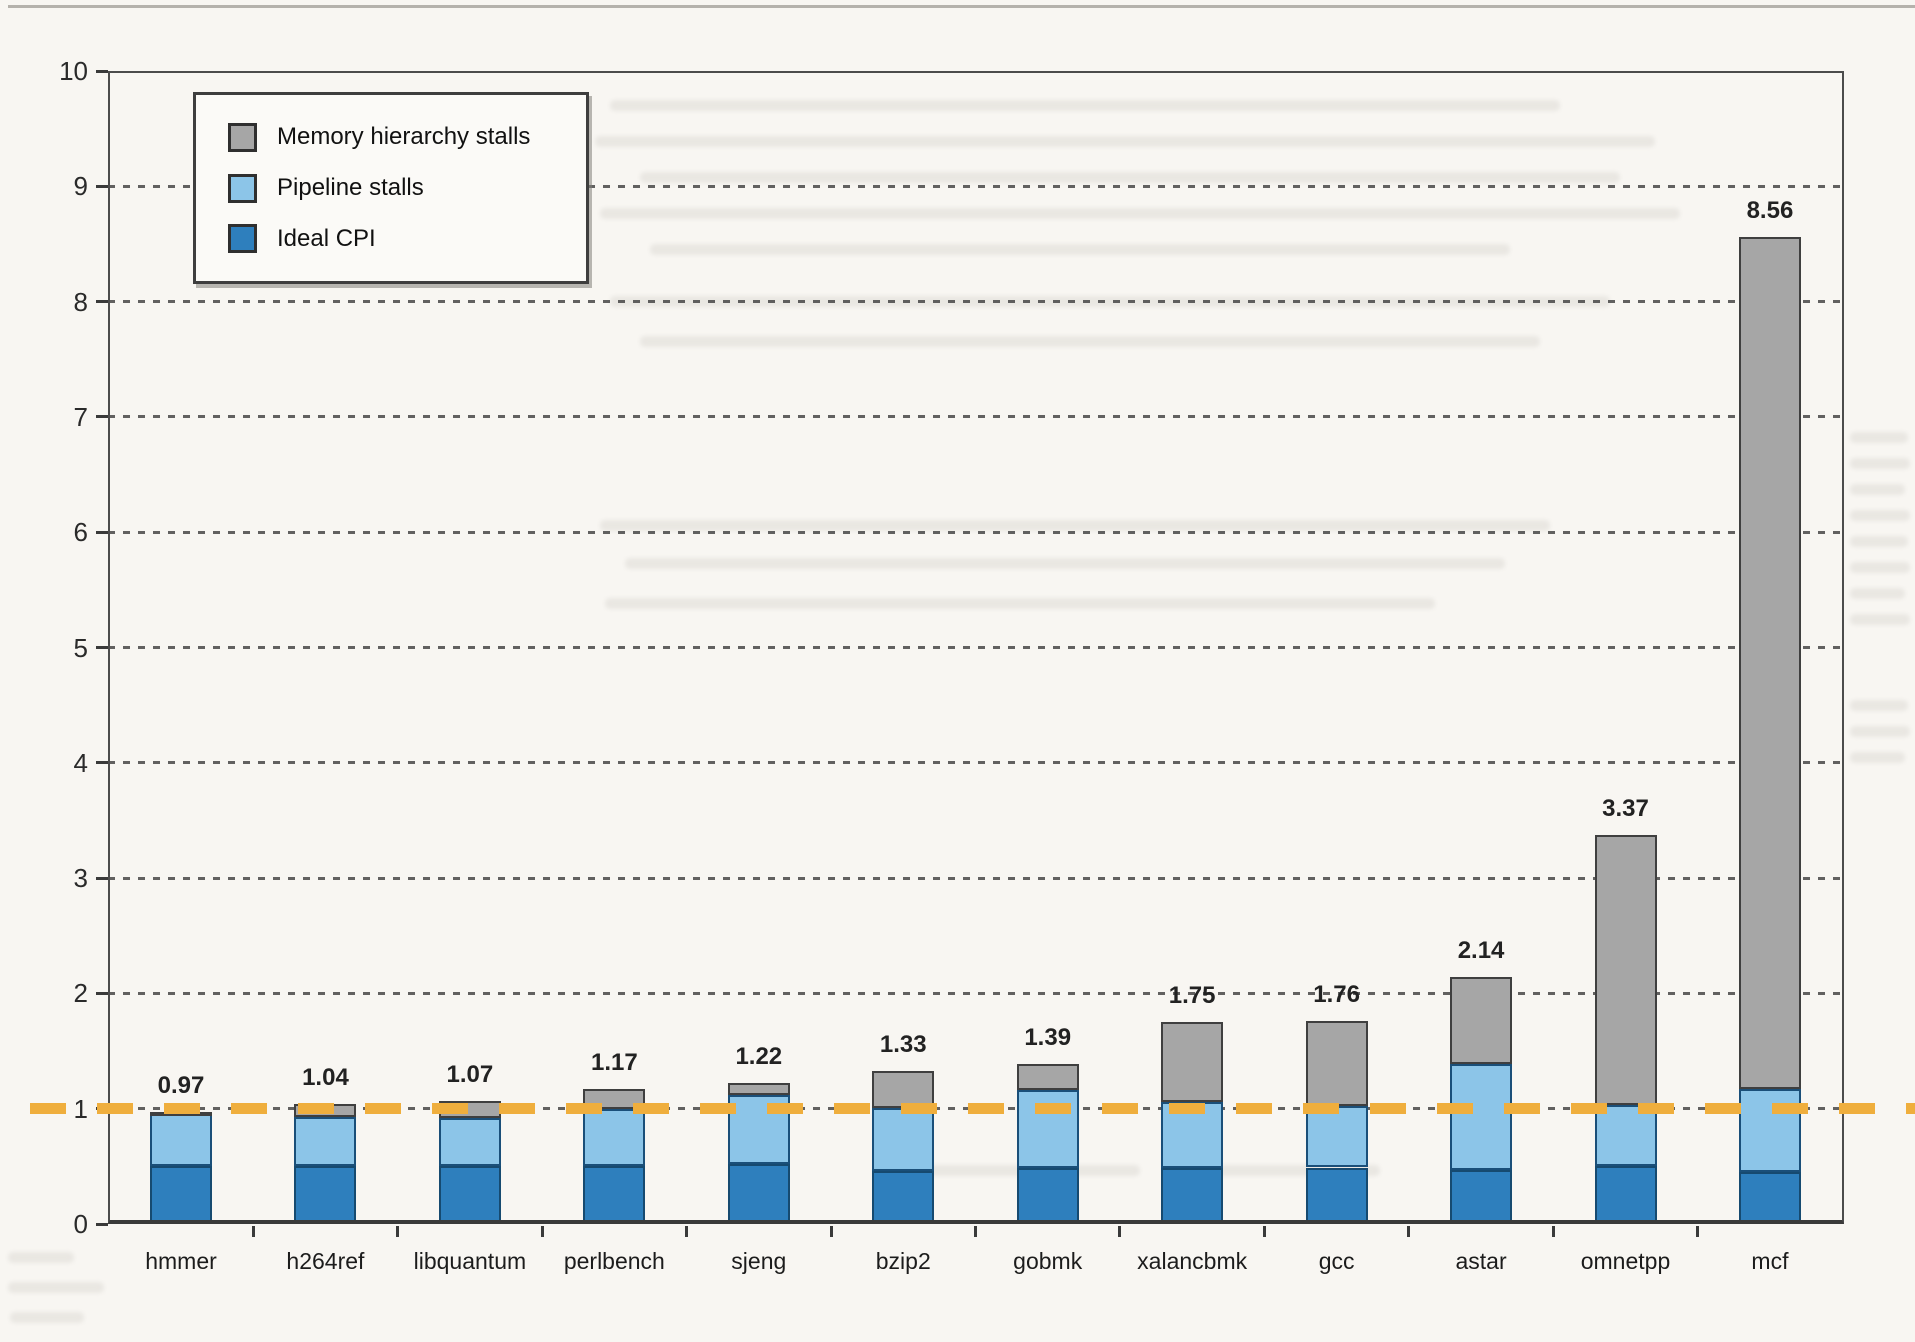 The image size is (1915, 1342). I want to click on bar-bzip2-segment-pipeline-stalls, so click(903, 1139).